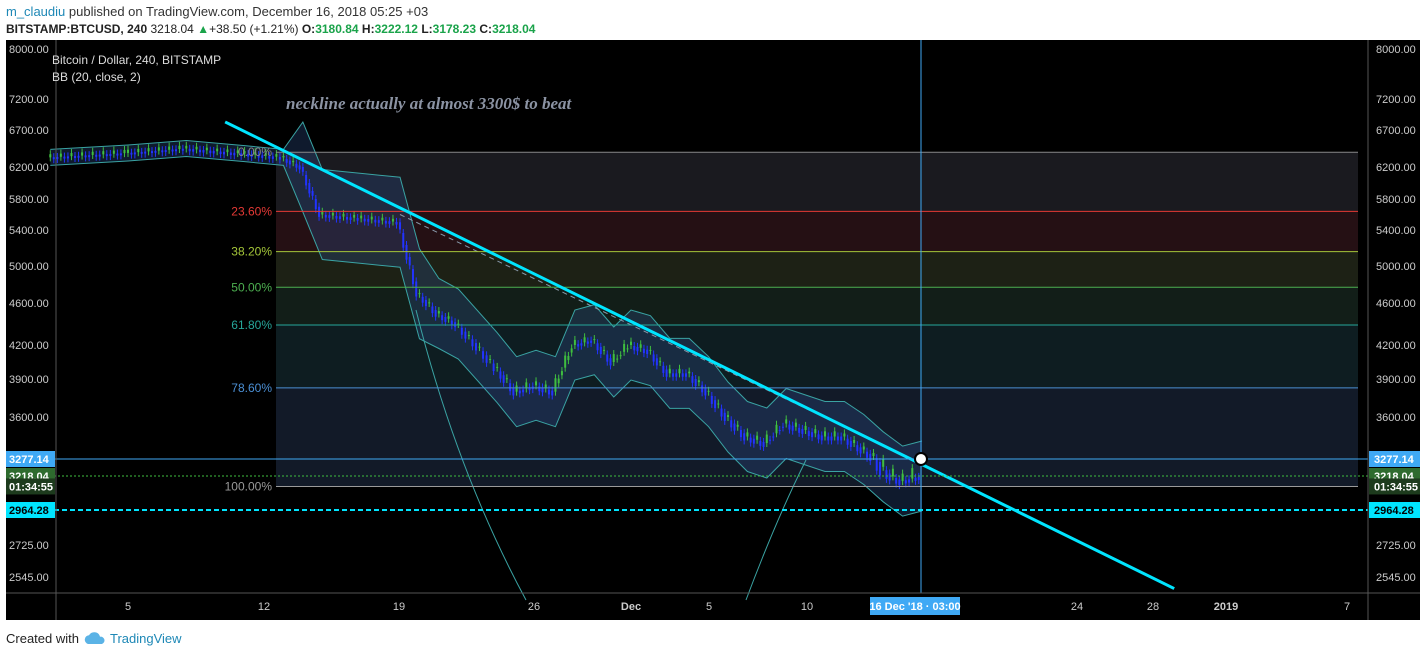 This screenshot has height=657, width=1426. Describe the element at coordinates (29, 200) in the screenshot. I see `y-axis-tick-label-left: 5800.00` at that location.